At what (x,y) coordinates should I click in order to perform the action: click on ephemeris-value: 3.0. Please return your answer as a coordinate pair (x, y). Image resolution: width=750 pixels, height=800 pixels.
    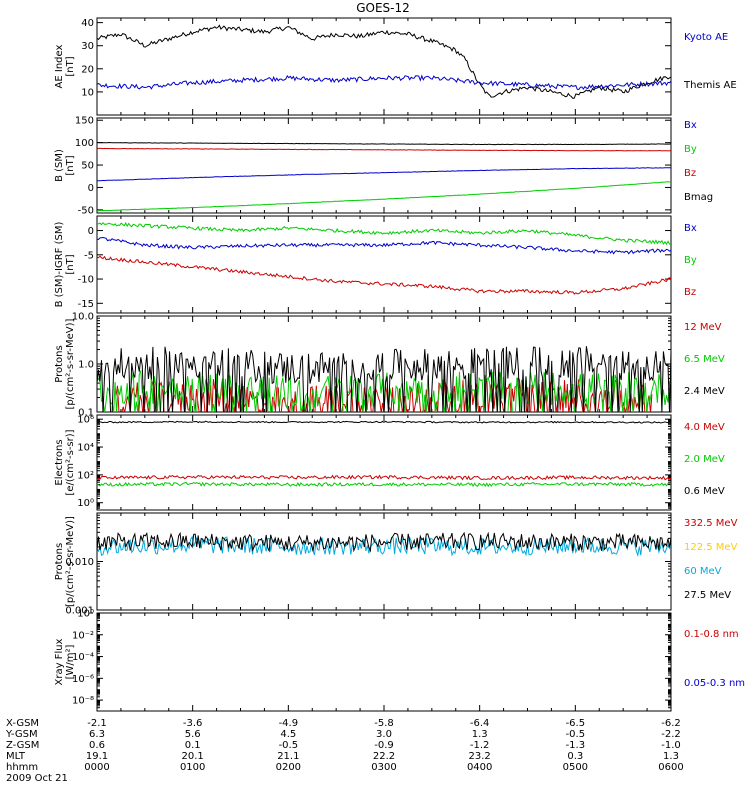
    Looking at the image, I should click on (384, 734).